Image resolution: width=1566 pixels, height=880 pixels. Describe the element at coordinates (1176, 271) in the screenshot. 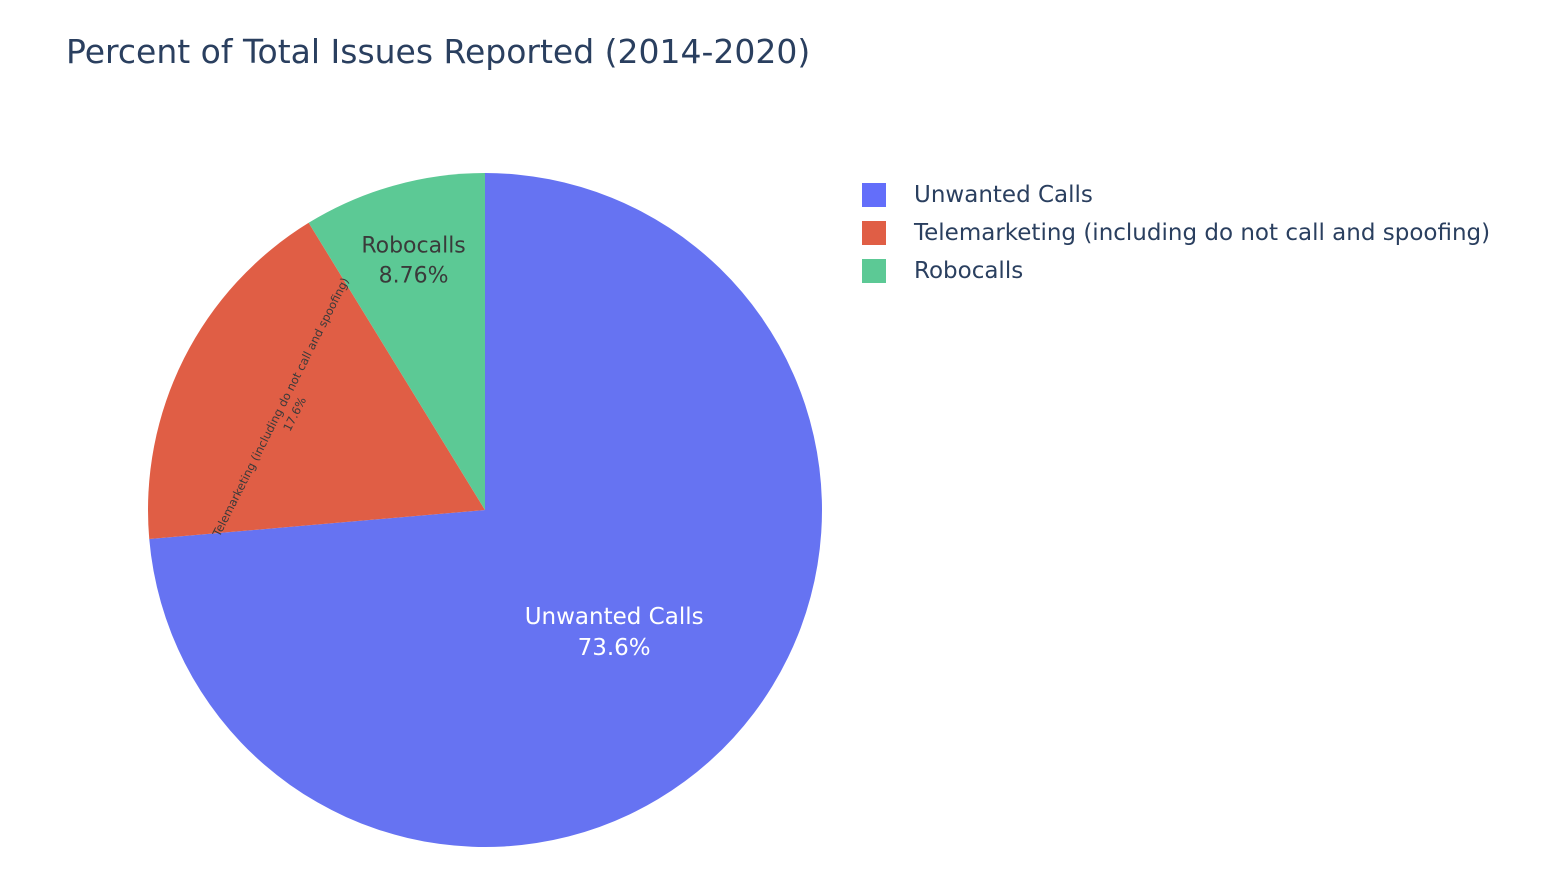

I see `legend-item-robocalls: Robocalls` at that location.